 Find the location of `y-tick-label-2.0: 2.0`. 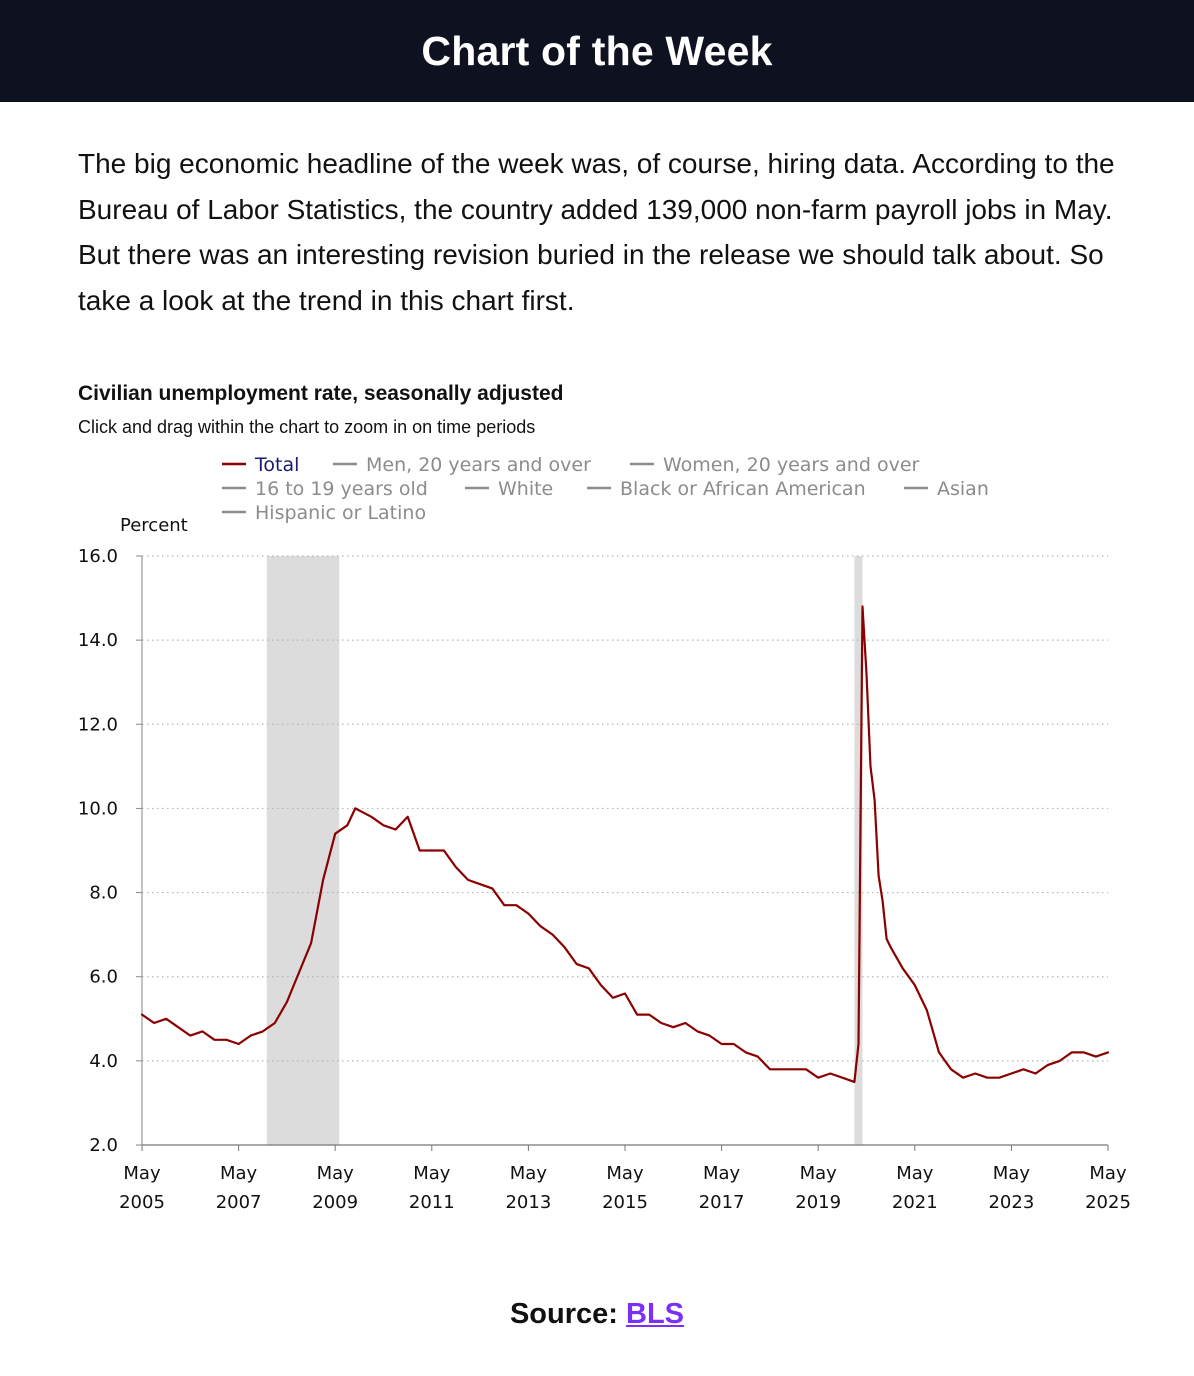

y-tick-label-2.0: 2.0 is located at coordinates (103, 1145).